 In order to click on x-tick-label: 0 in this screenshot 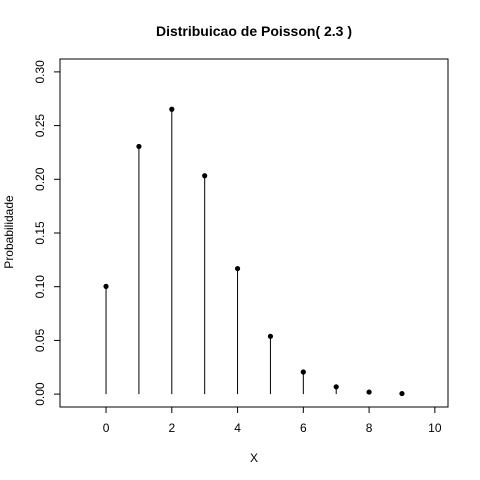, I will do `click(106, 428)`.